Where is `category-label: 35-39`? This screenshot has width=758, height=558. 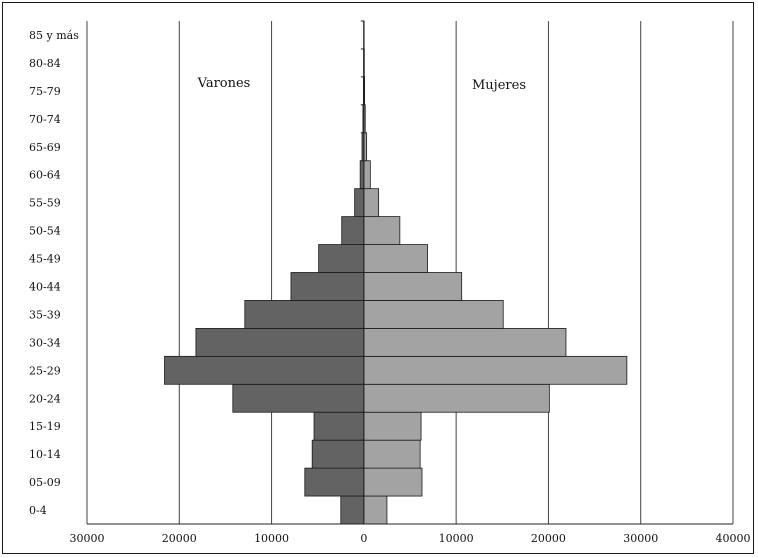 category-label: 35-39 is located at coordinates (45, 314).